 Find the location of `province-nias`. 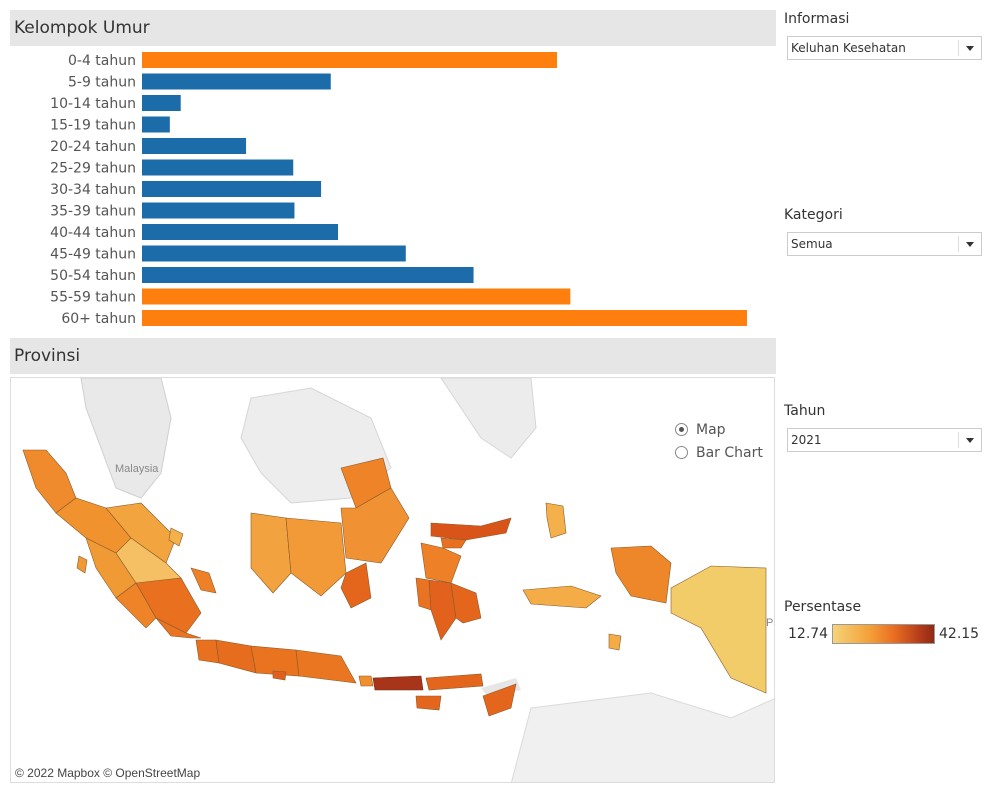

province-nias is located at coordinates (82, 564).